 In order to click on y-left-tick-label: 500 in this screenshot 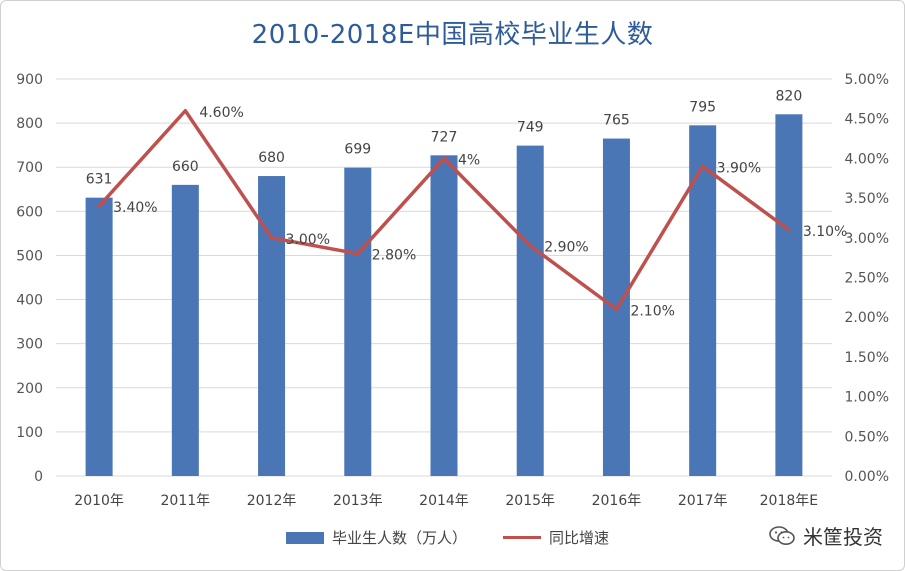, I will do `click(29, 256)`.